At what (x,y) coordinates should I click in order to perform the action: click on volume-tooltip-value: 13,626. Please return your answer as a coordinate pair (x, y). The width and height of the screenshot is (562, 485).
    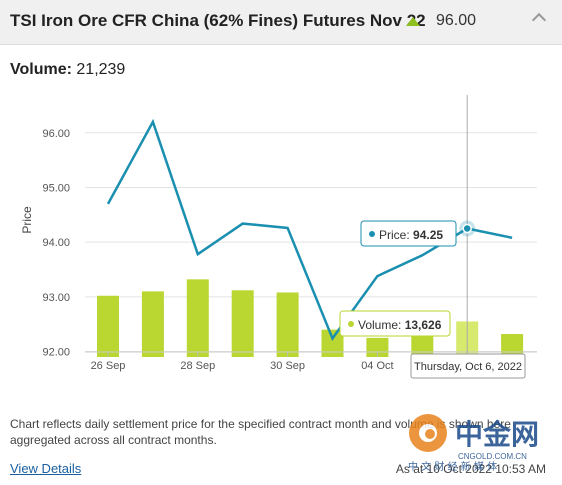
    Looking at the image, I should click on (423, 325).